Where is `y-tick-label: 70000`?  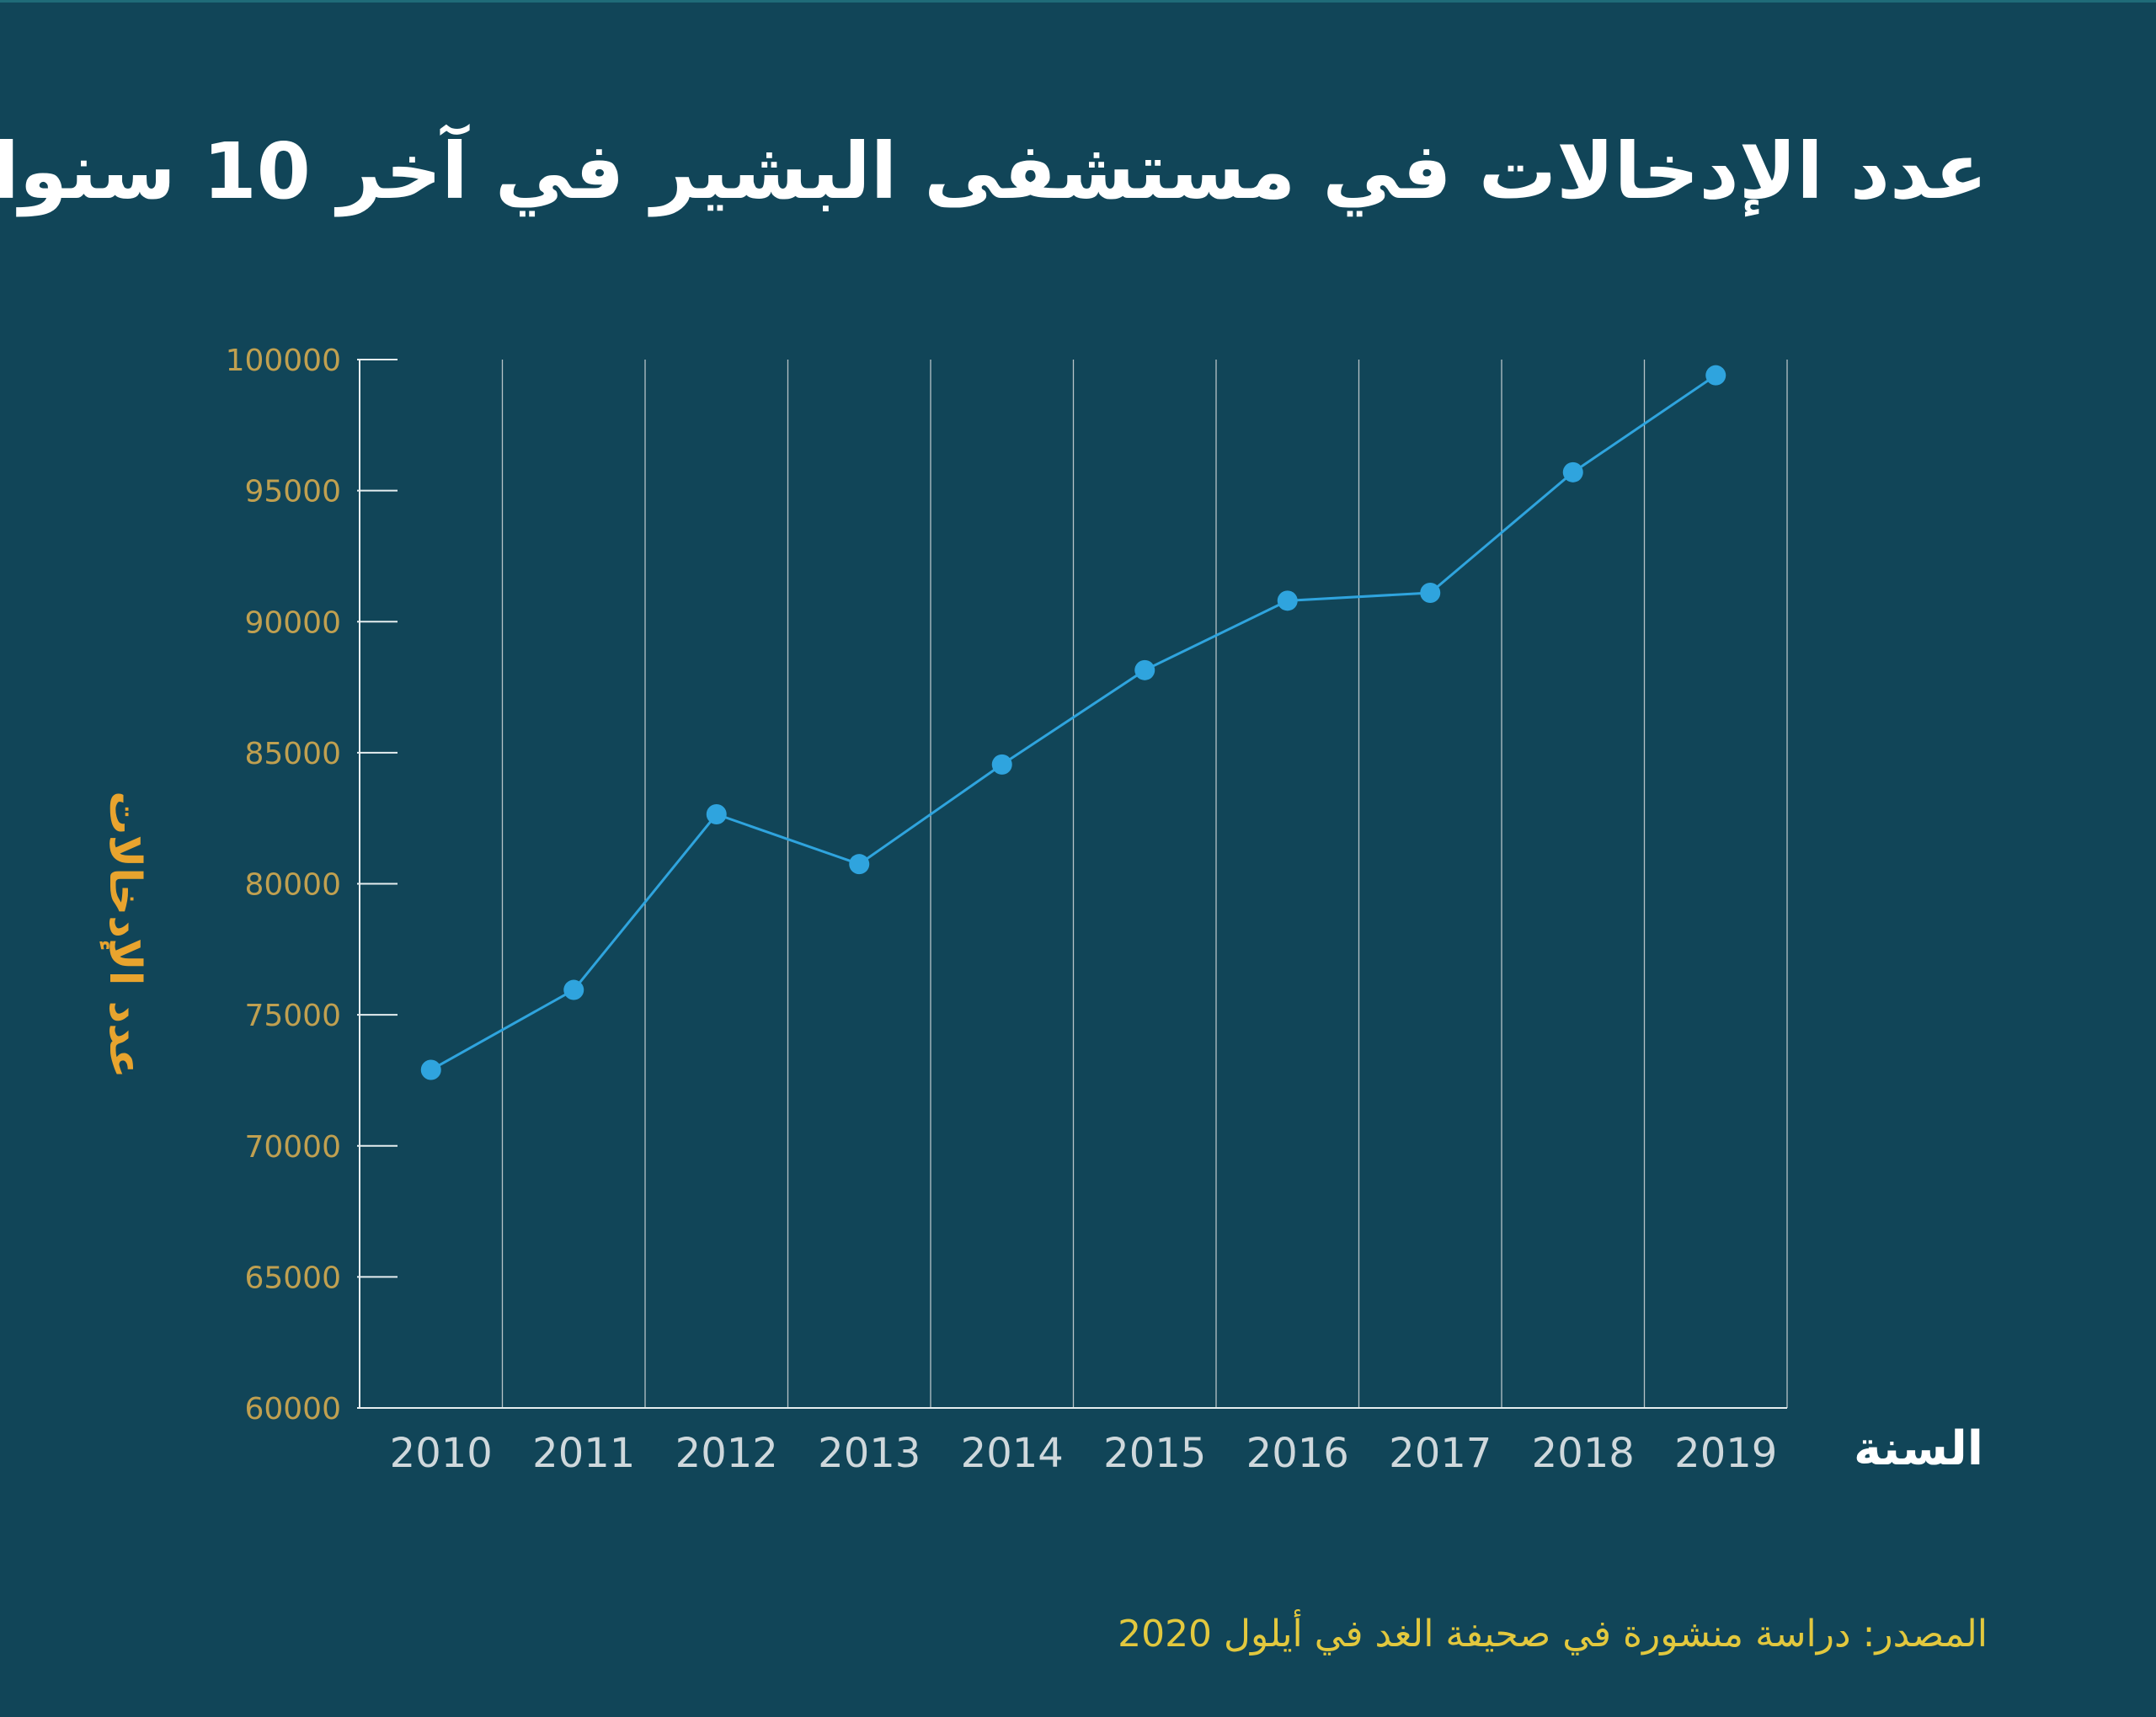
y-tick-label: 70000 is located at coordinates (292, 1147).